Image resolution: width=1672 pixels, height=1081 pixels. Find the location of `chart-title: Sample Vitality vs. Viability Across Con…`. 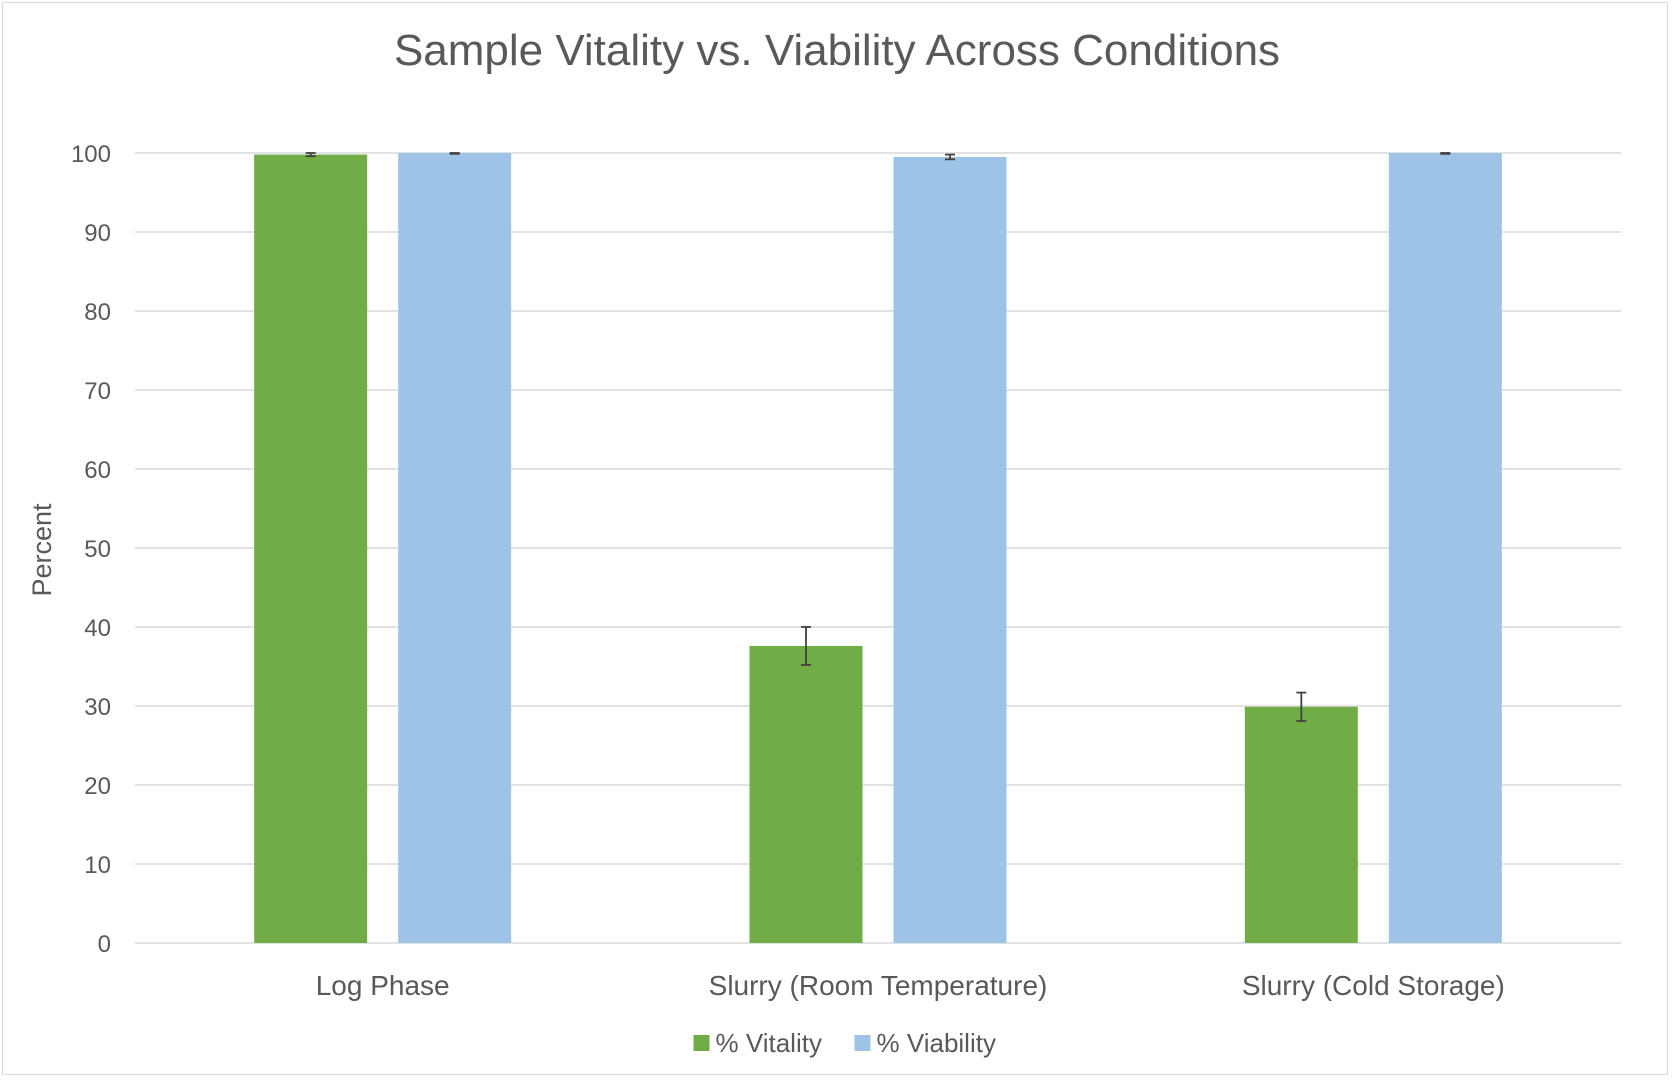

chart-title: Sample Vitality vs. Viability Across Con… is located at coordinates (837, 50).